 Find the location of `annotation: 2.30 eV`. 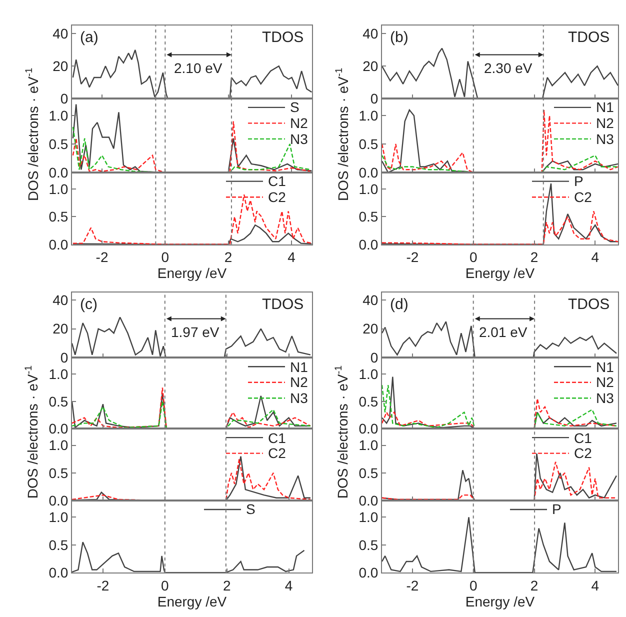

annotation: 2.30 eV is located at coordinates (508, 68).